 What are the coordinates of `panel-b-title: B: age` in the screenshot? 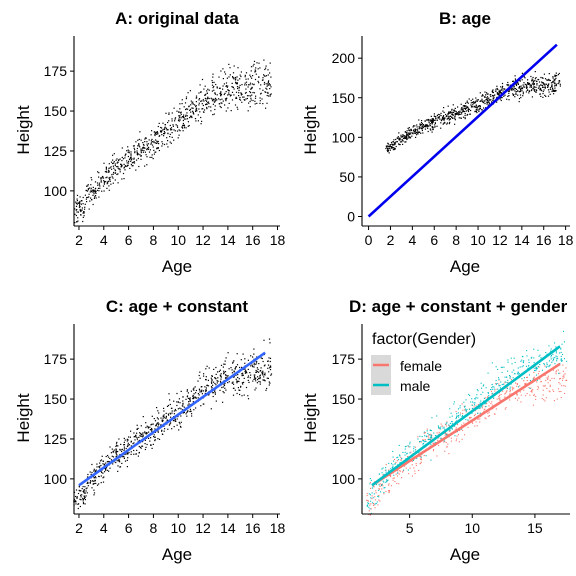 It's located at (465, 18).